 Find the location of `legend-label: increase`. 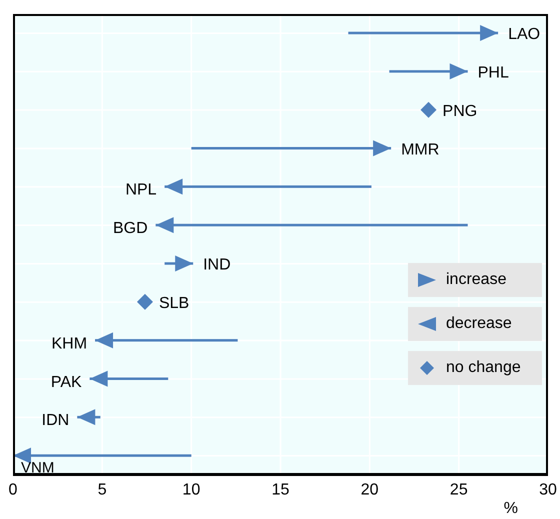

legend-label: increase is located at coordinates (476, 280).